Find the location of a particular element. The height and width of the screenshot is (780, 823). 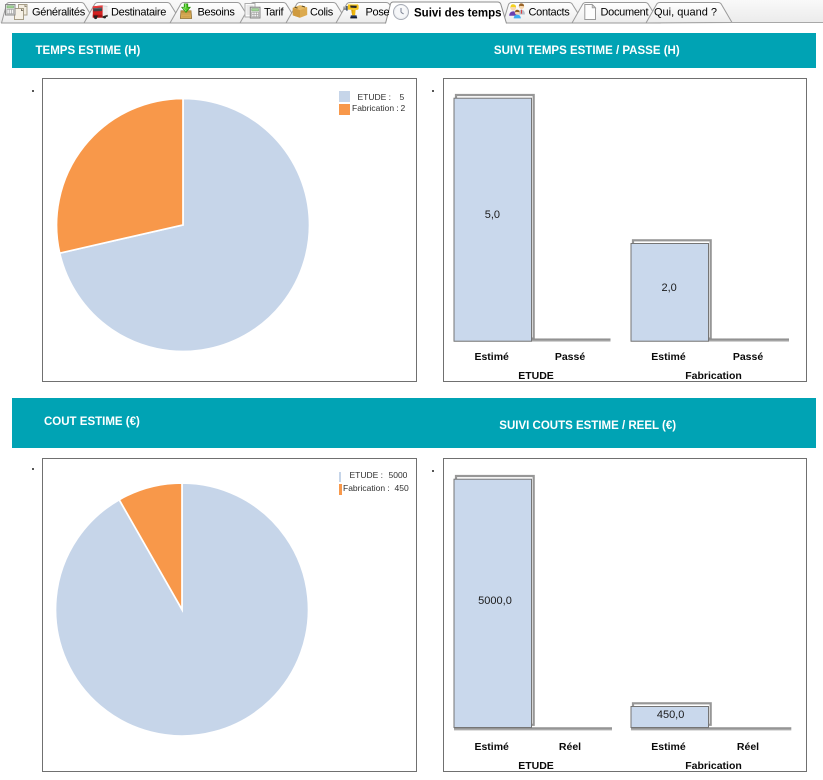

svg-text: Tarif is located at coordinates (274, 12).